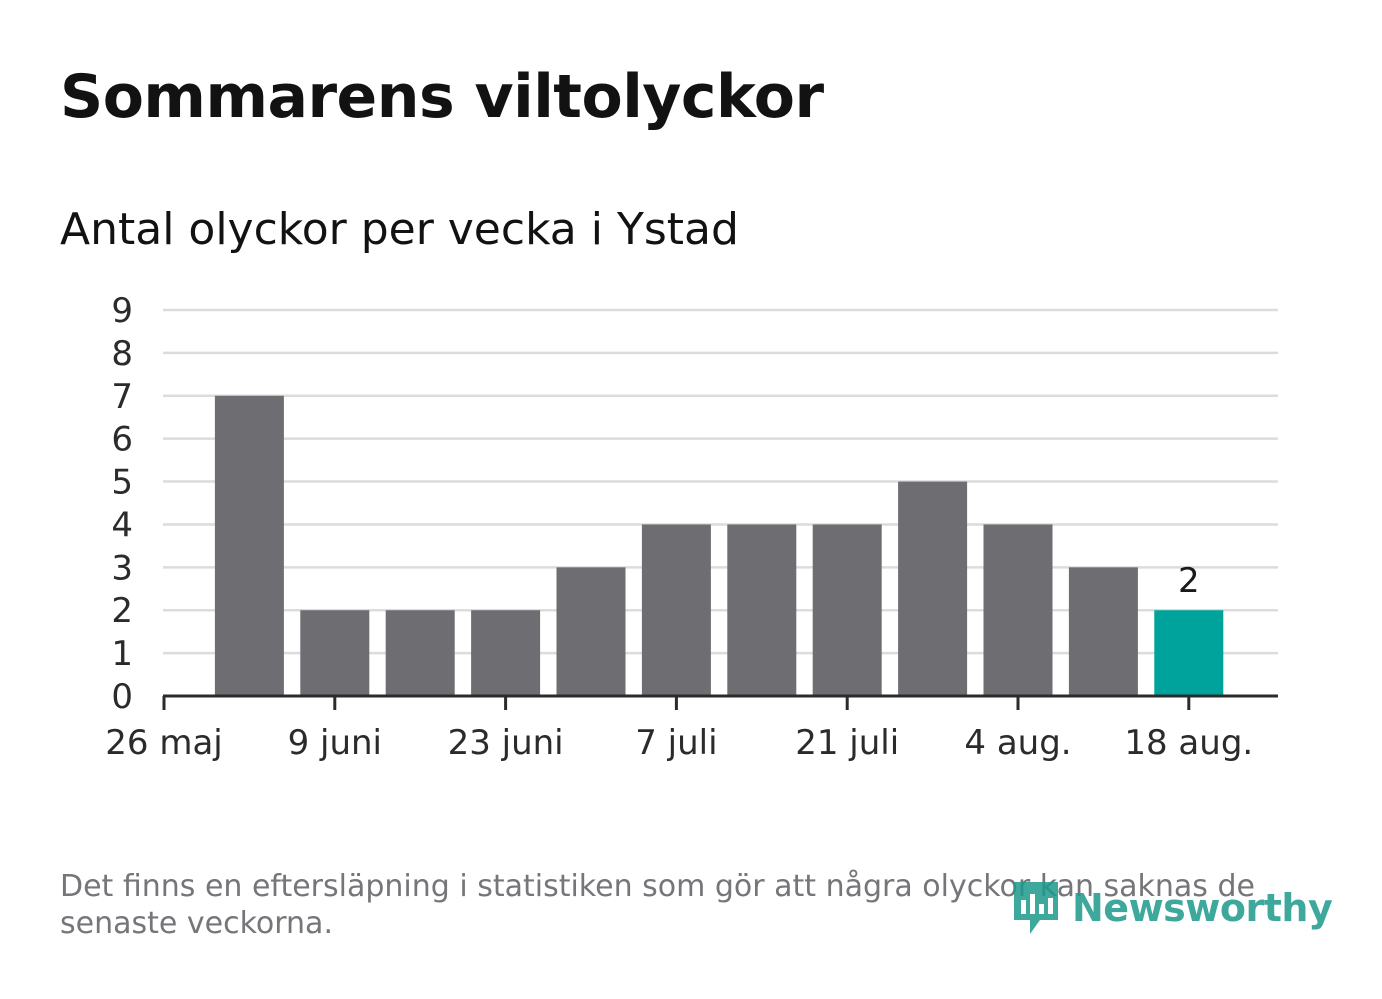  I want to click on bar-highlight, so click(1189, 653).